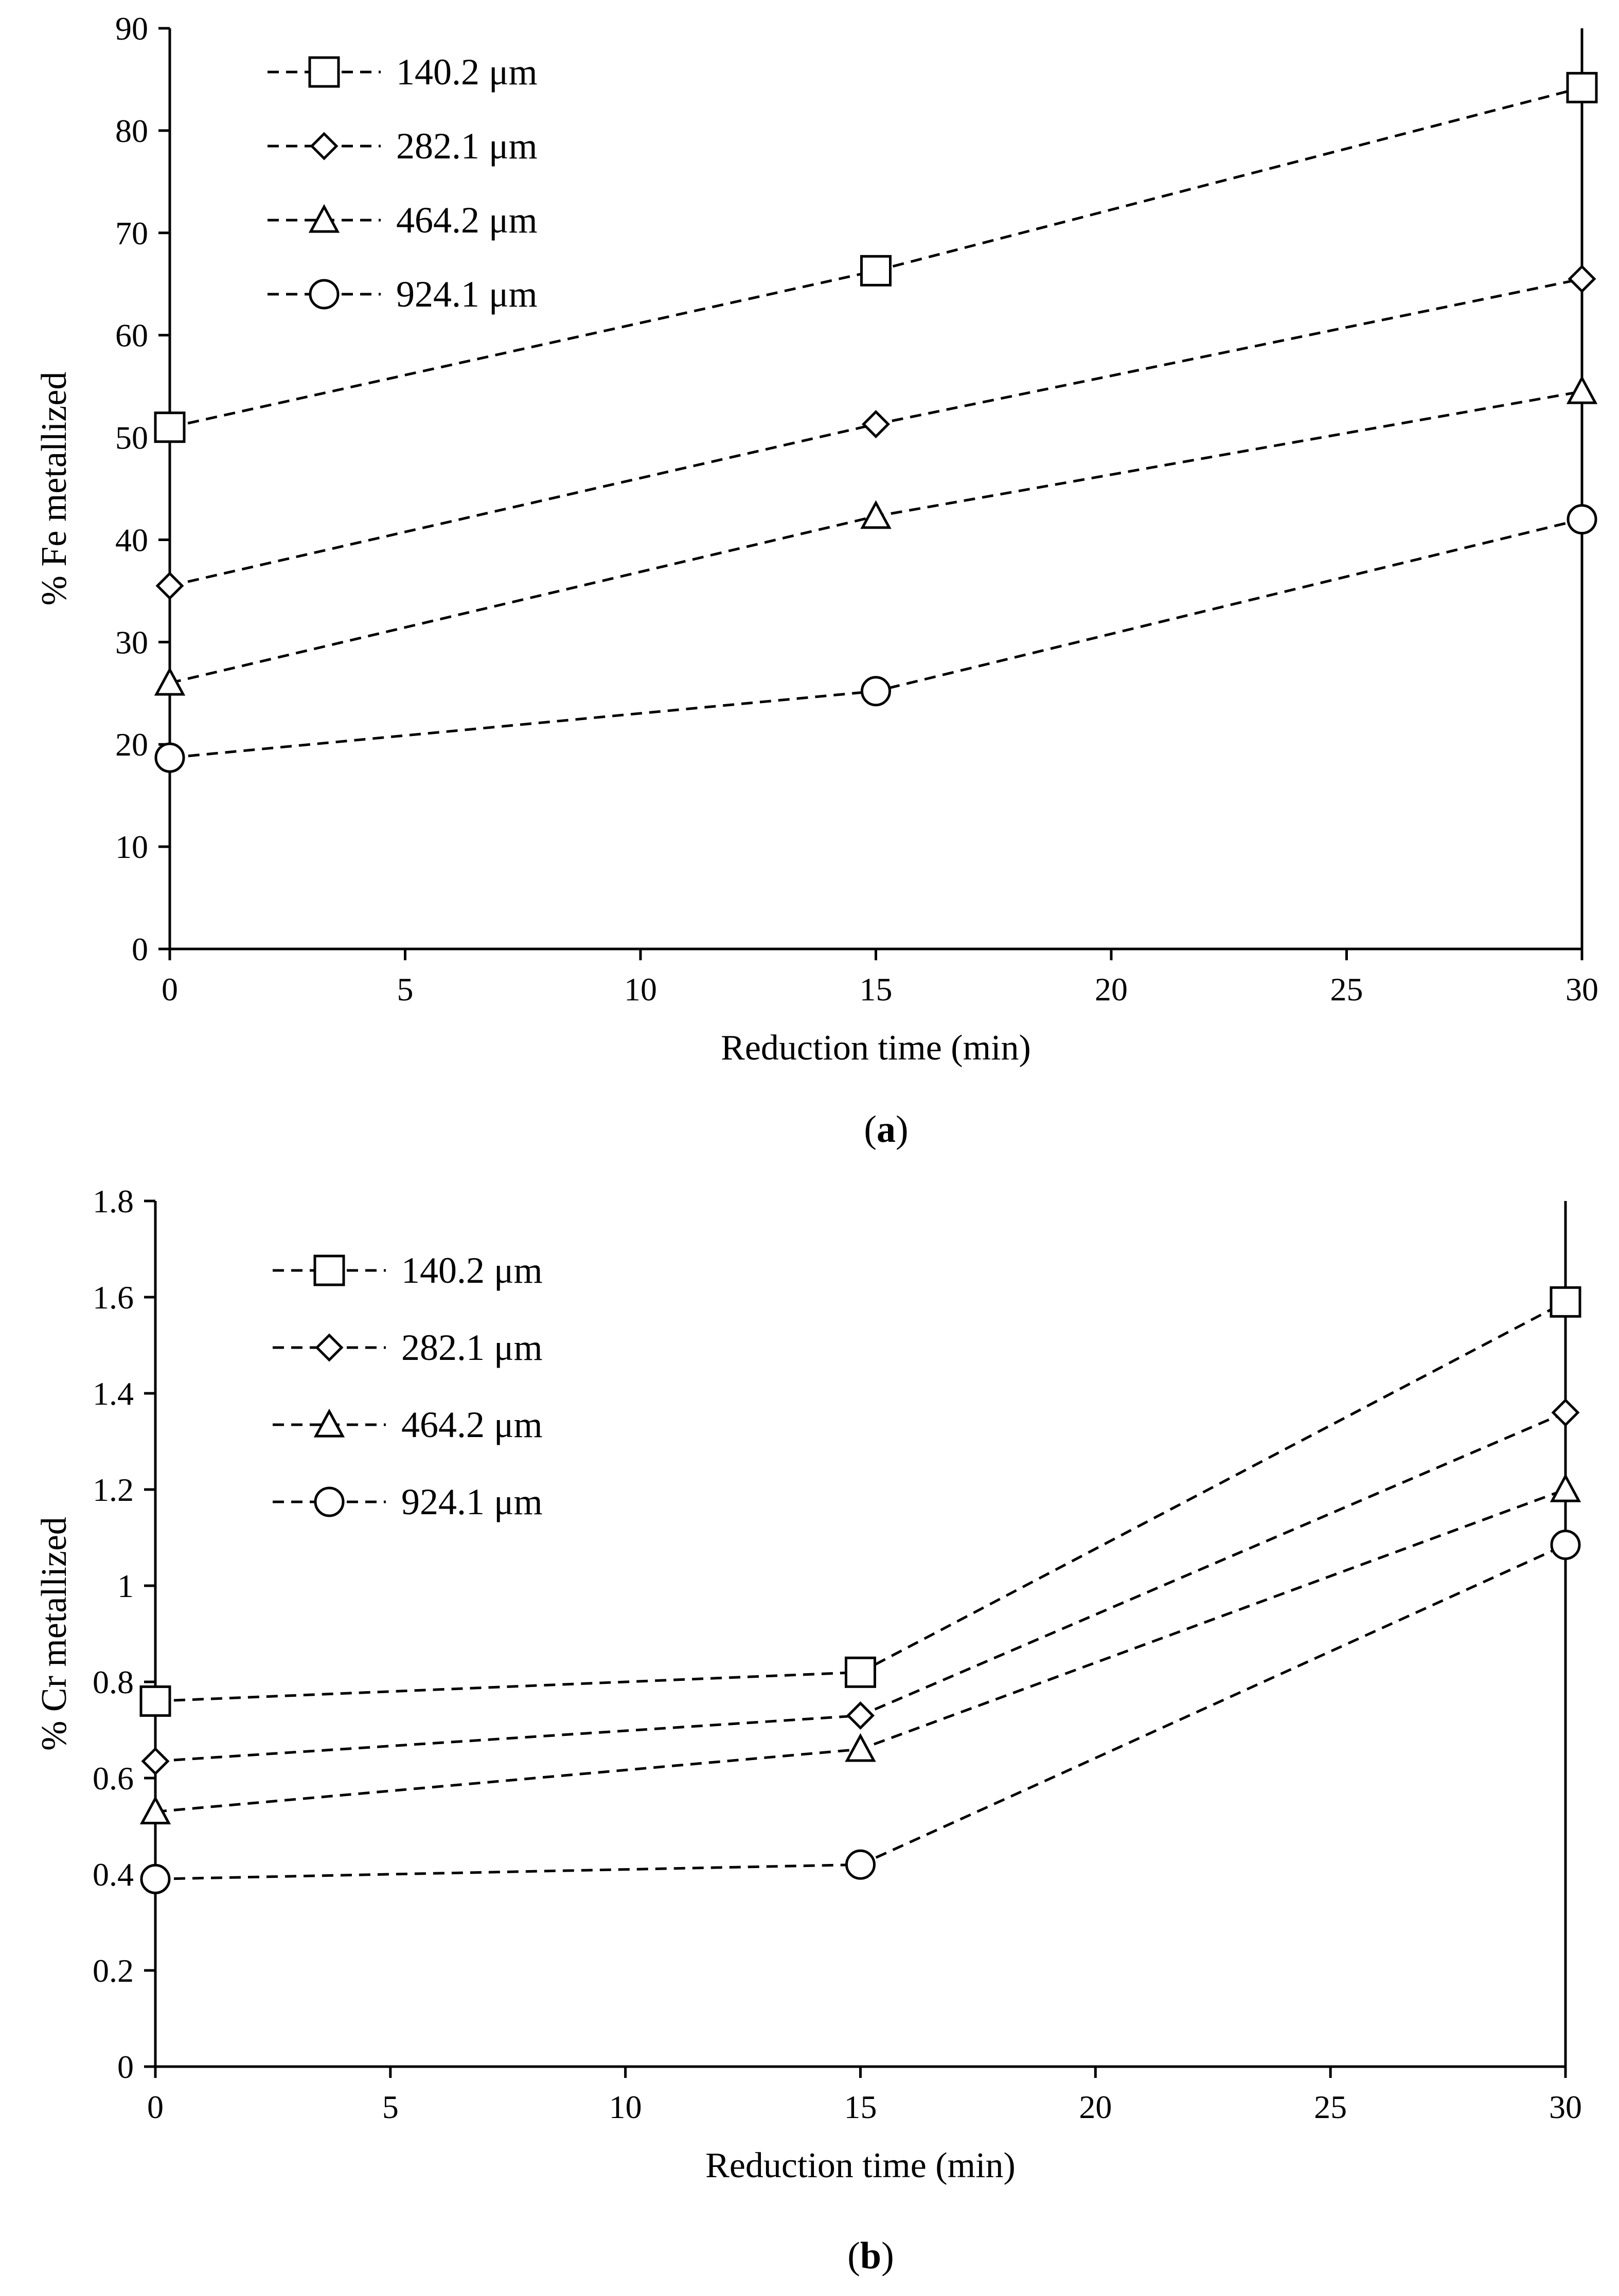  What do you see at coordinates (113, 1490) in the screenshot?
I see `y-tick-label: 1.2` at bounding box center [113, 1490].